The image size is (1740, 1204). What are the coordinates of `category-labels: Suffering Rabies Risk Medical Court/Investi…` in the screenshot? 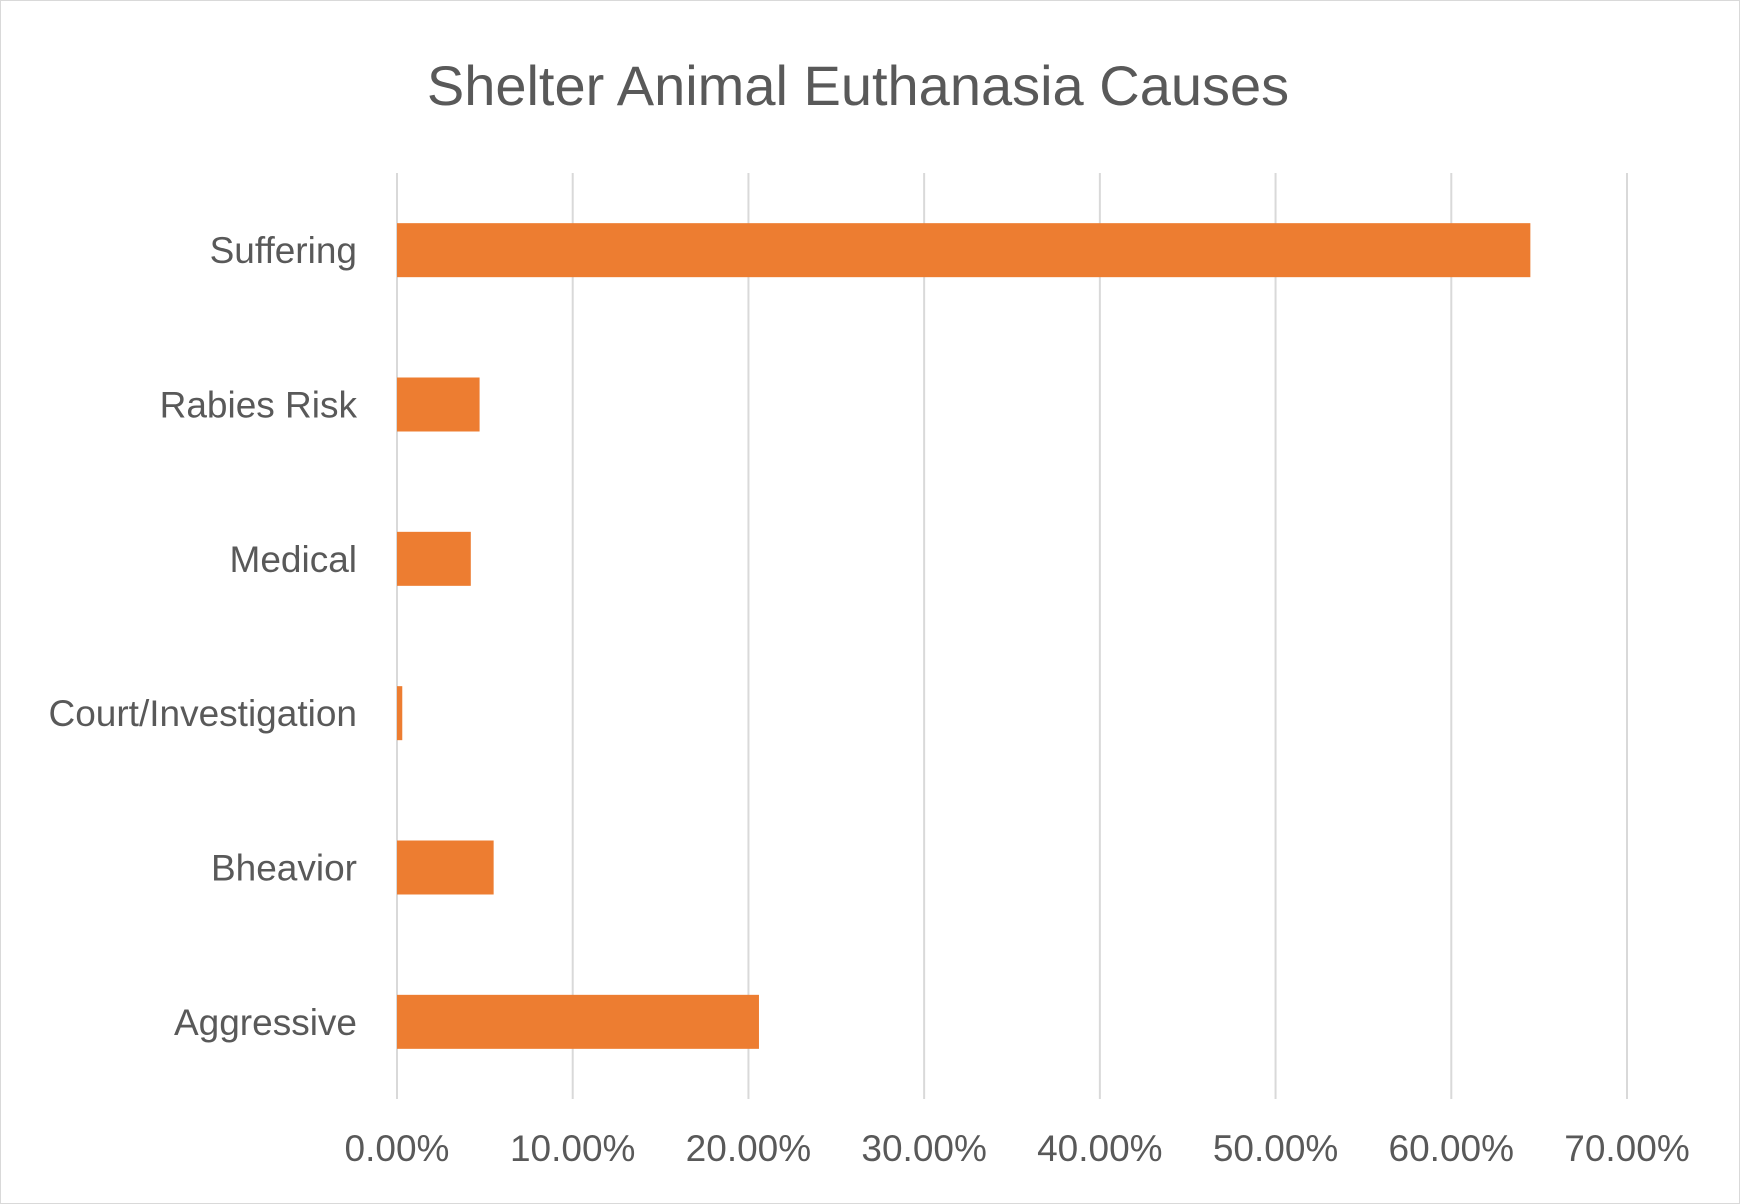 It's located at (202, 636).